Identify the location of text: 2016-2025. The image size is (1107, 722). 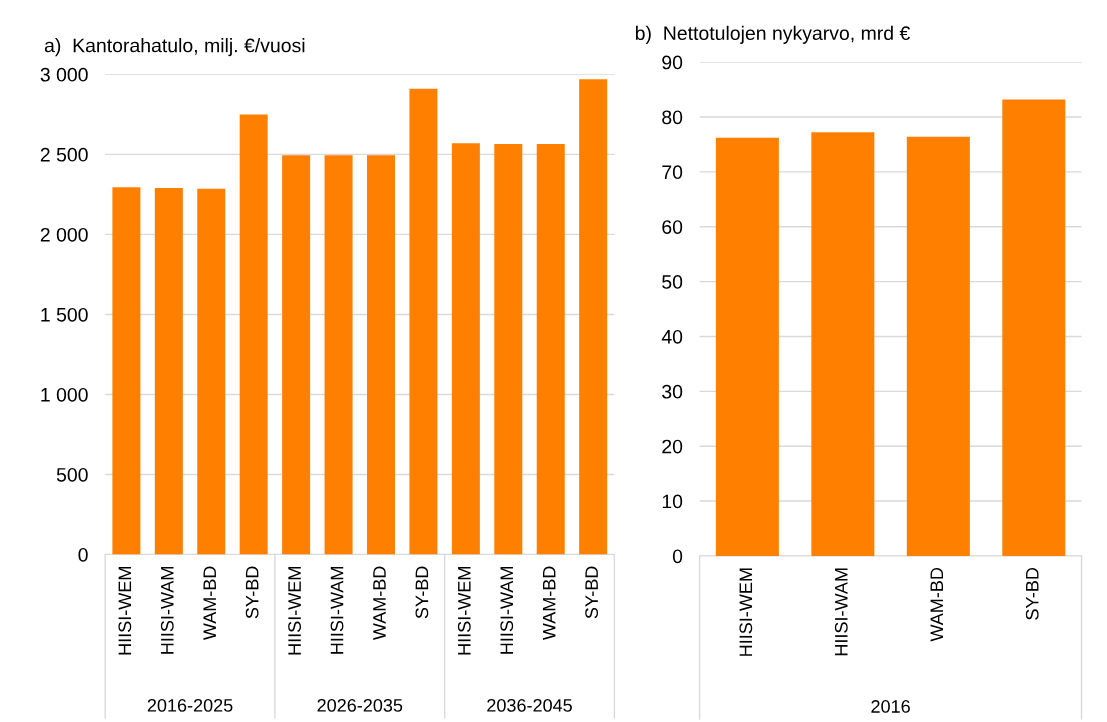
(190, 705).